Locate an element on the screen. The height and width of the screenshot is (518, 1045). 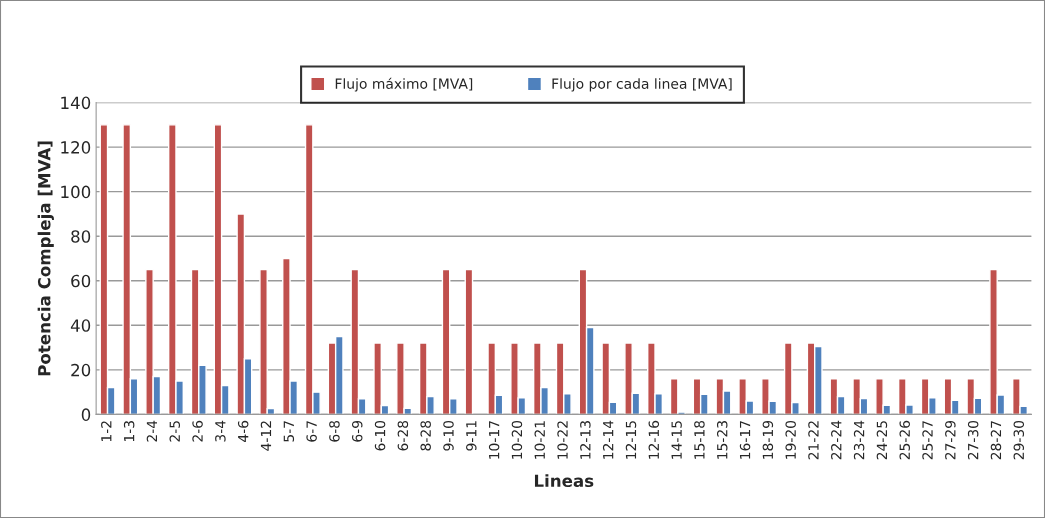
x-tick-label: 25-26 is located at coordinates (904, 440).